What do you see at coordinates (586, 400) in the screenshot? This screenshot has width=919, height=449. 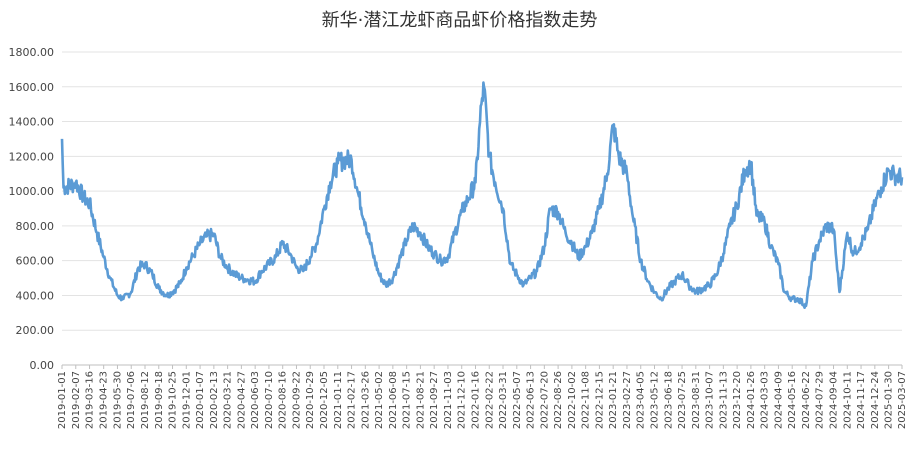 I see `x-tick-label: 2022-11-08` at bounding box center [586, 400].